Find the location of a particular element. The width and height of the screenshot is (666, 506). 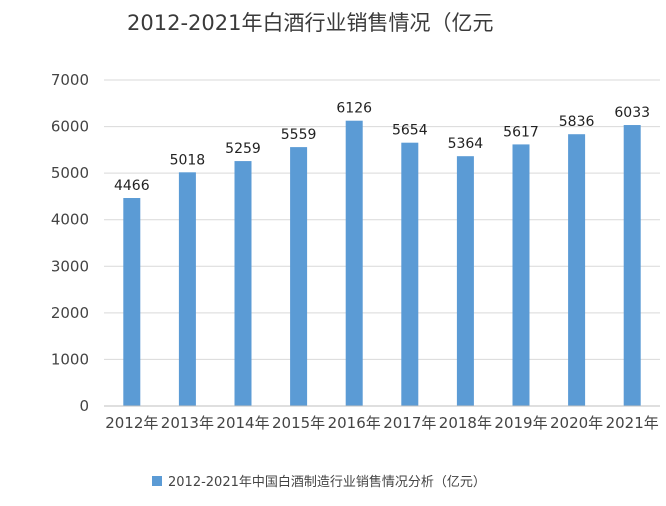

data-label: 5259 is located at coordinates (243, 149).